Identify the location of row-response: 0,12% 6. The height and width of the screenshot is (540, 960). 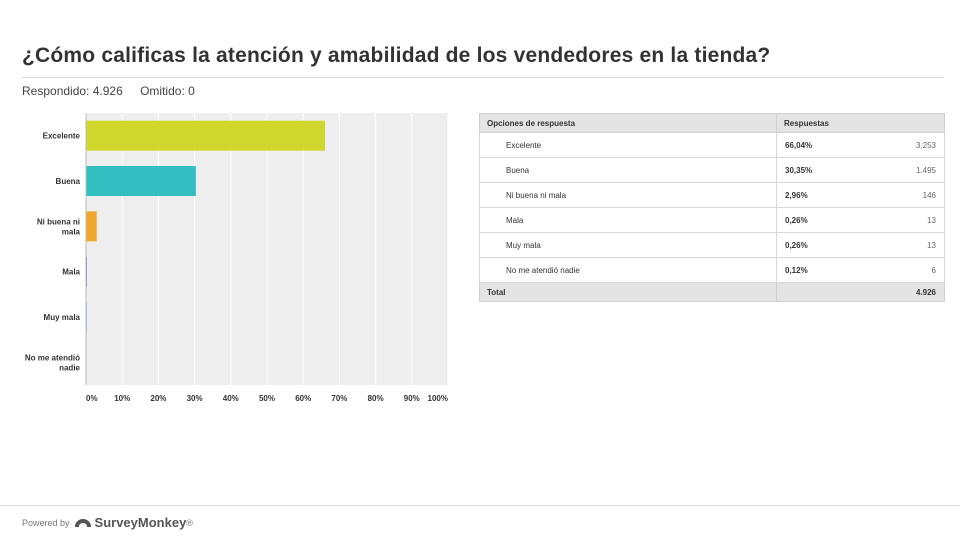
(860, 270).